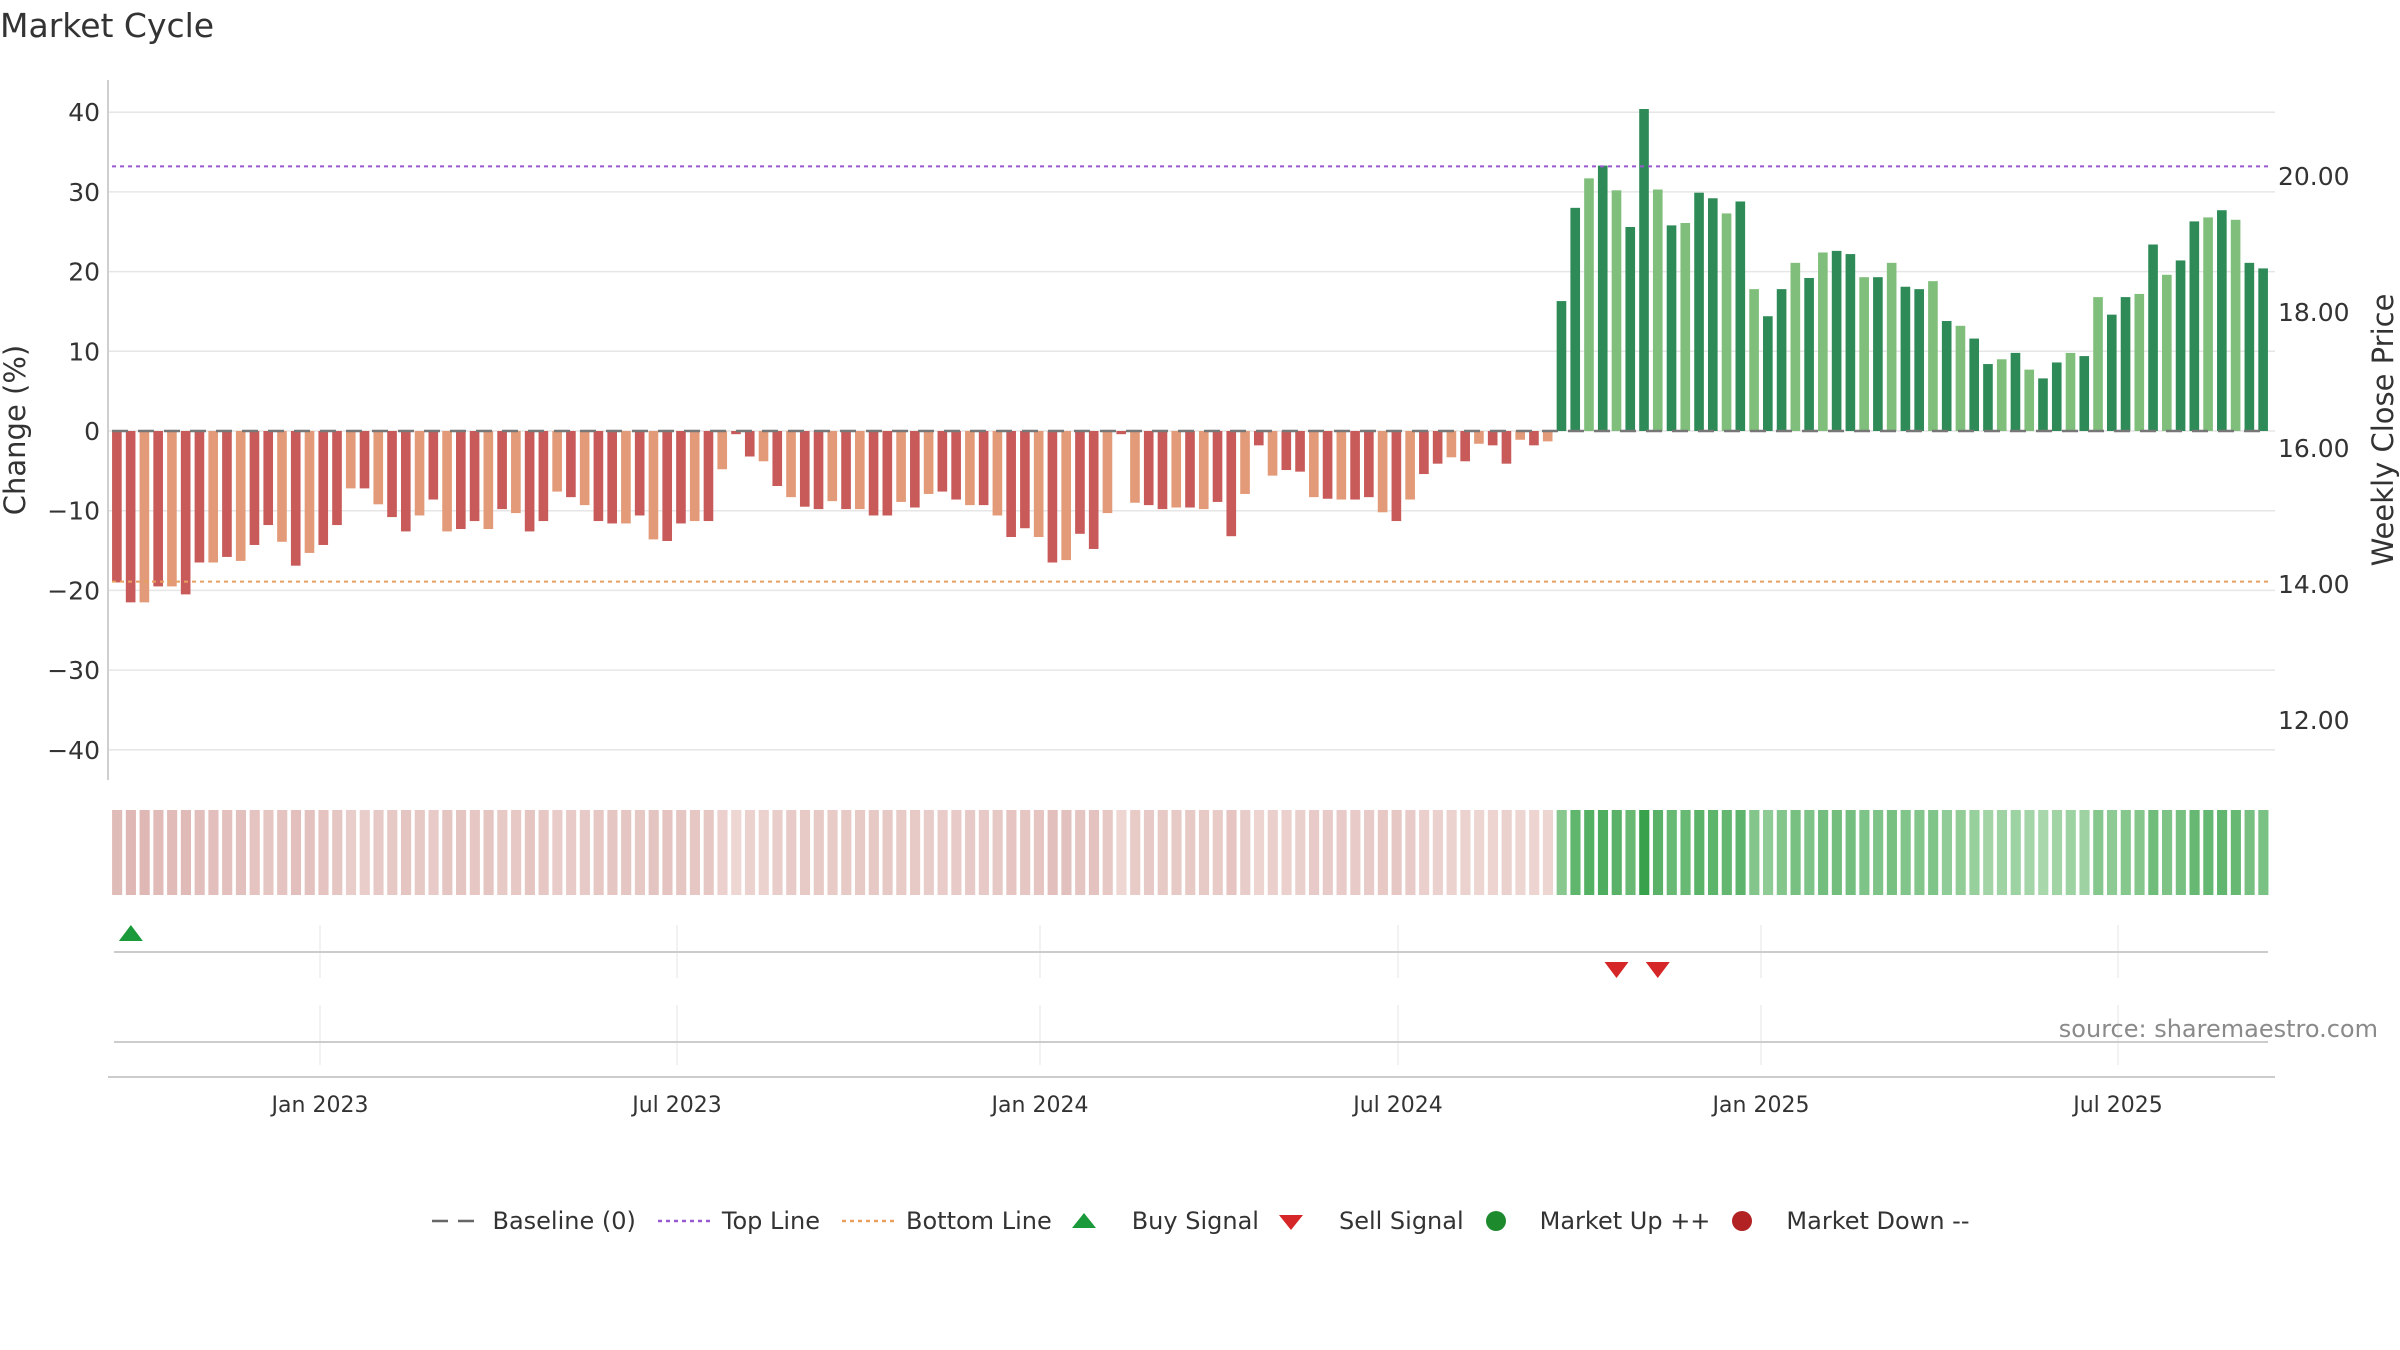  Describe the element at coordinates (2314, 584) in the screenshot. I see `y2-tick-label: 14.00` at that location.